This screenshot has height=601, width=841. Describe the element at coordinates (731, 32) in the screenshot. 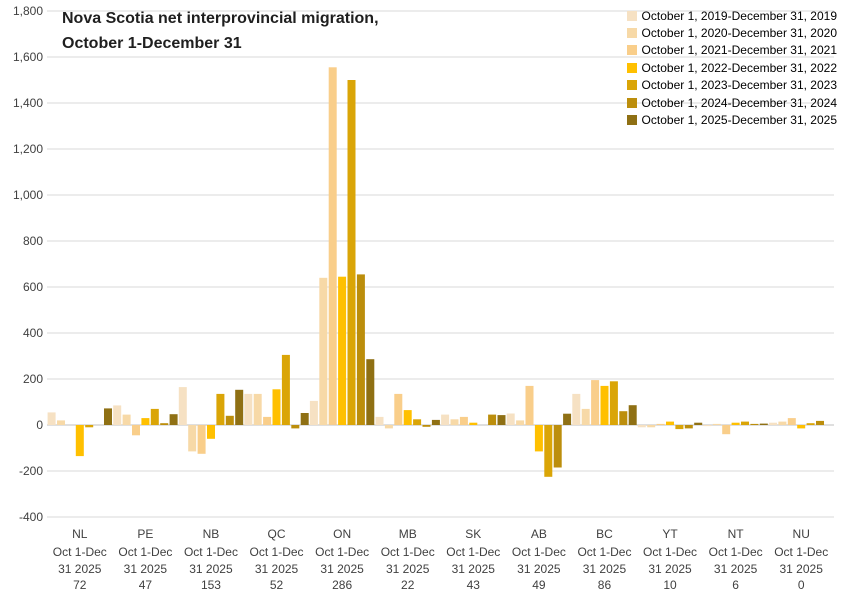

I see `legend-item: October 1, 2020-December 31, 2020` at that location.